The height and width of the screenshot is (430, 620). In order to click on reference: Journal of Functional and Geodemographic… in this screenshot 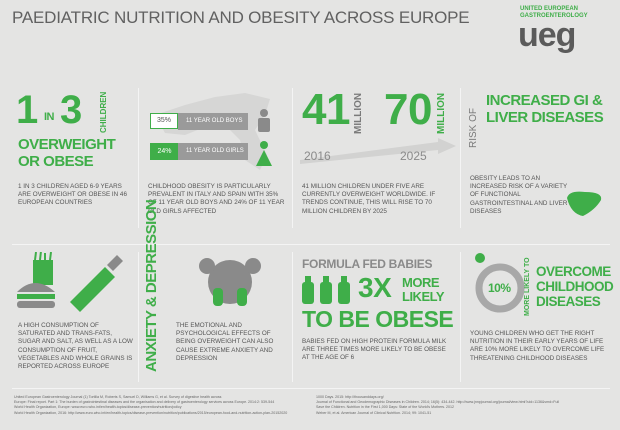, I will do `click(438, 402)`.